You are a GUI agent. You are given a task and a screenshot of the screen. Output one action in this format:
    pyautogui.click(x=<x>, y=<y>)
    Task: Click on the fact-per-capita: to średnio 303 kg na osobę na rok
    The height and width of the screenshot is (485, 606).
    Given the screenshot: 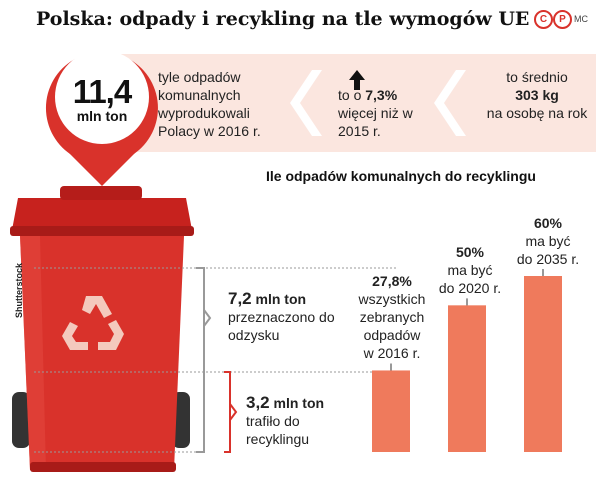 What is the action you would take?
    pyautogui.click(x=537, y=95)
    